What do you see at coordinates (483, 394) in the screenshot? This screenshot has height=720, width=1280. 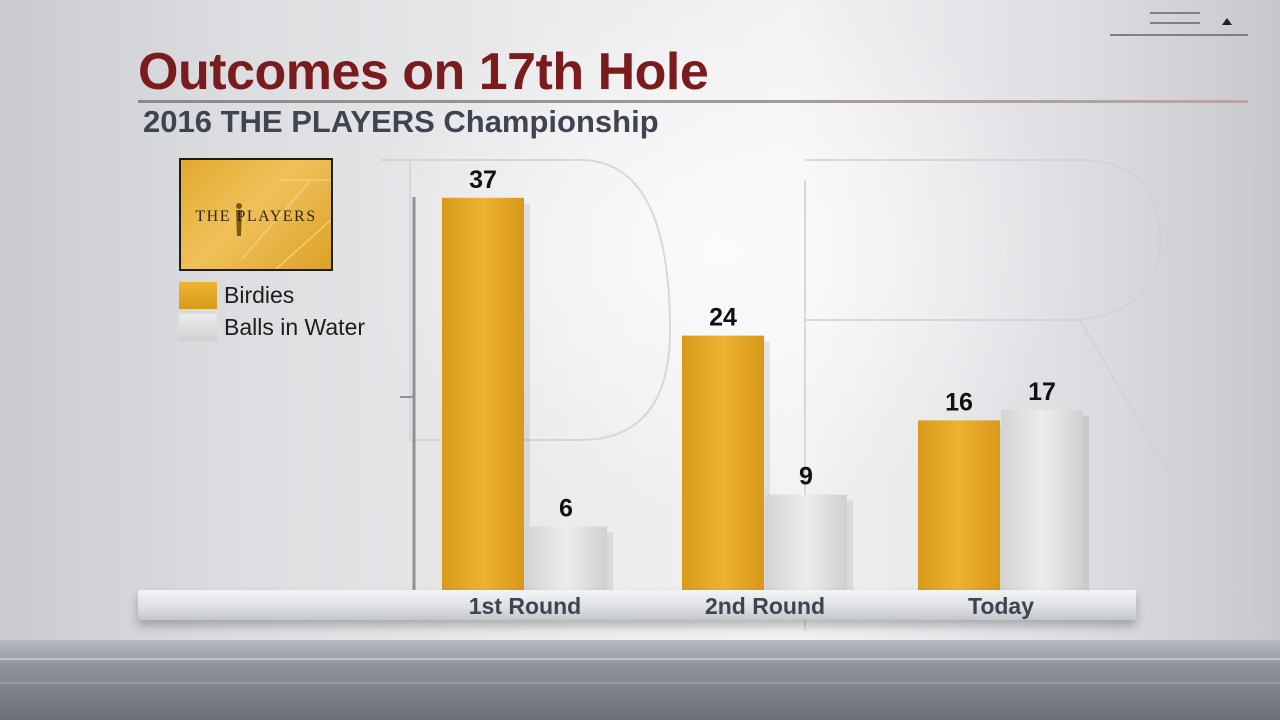 I see `bar-birdies-1st-round` at bounding box center [483, 394].